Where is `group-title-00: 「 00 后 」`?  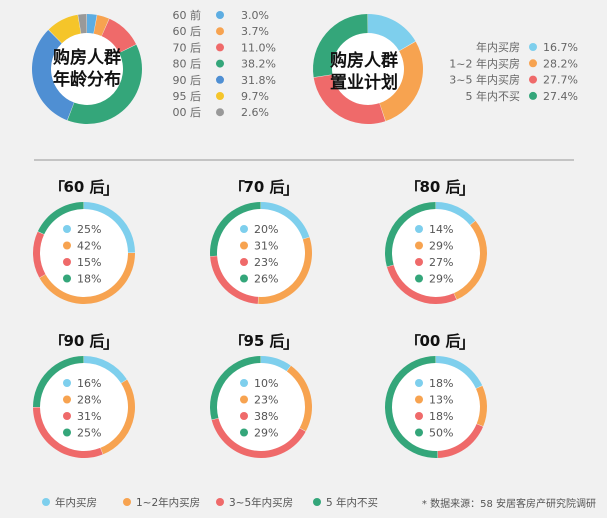 group-title-00: 「 00 后 」 is located at coordinates (440, 342).